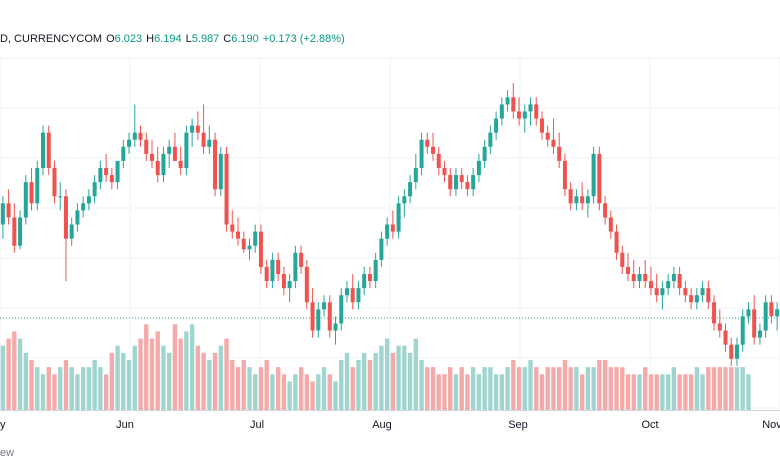  Describe the element at coordinates (205, 39) in the screenshot. I see `low-value: 5.987` at that location.